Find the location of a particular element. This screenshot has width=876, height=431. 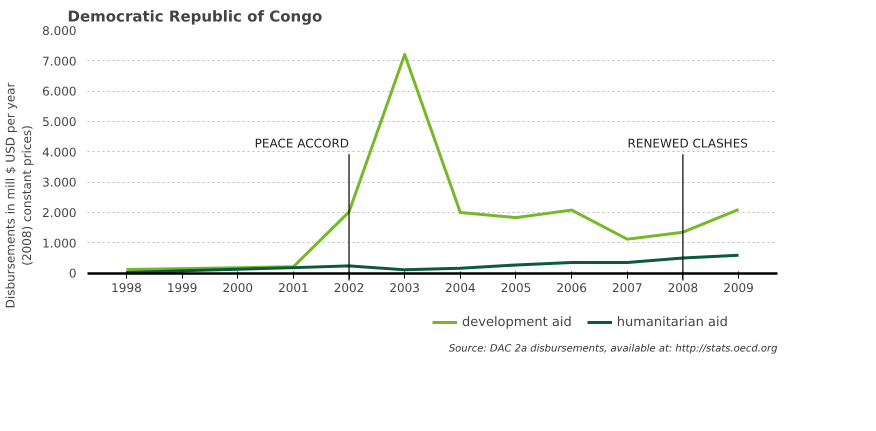

x-tick-label: 2004 is located at coordinates (460, 288).